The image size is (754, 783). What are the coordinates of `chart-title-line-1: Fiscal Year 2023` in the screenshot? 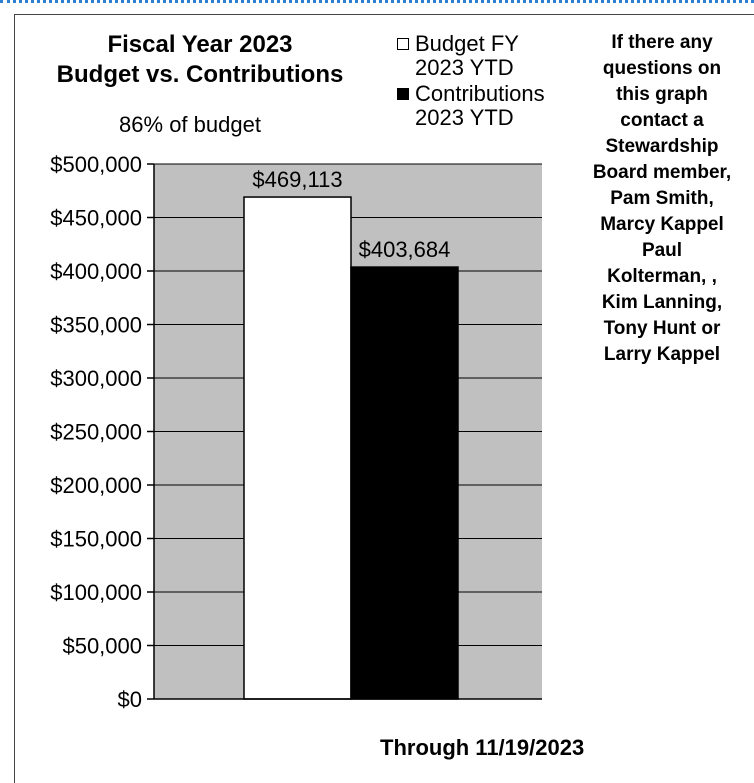 It's located at (200, 44).